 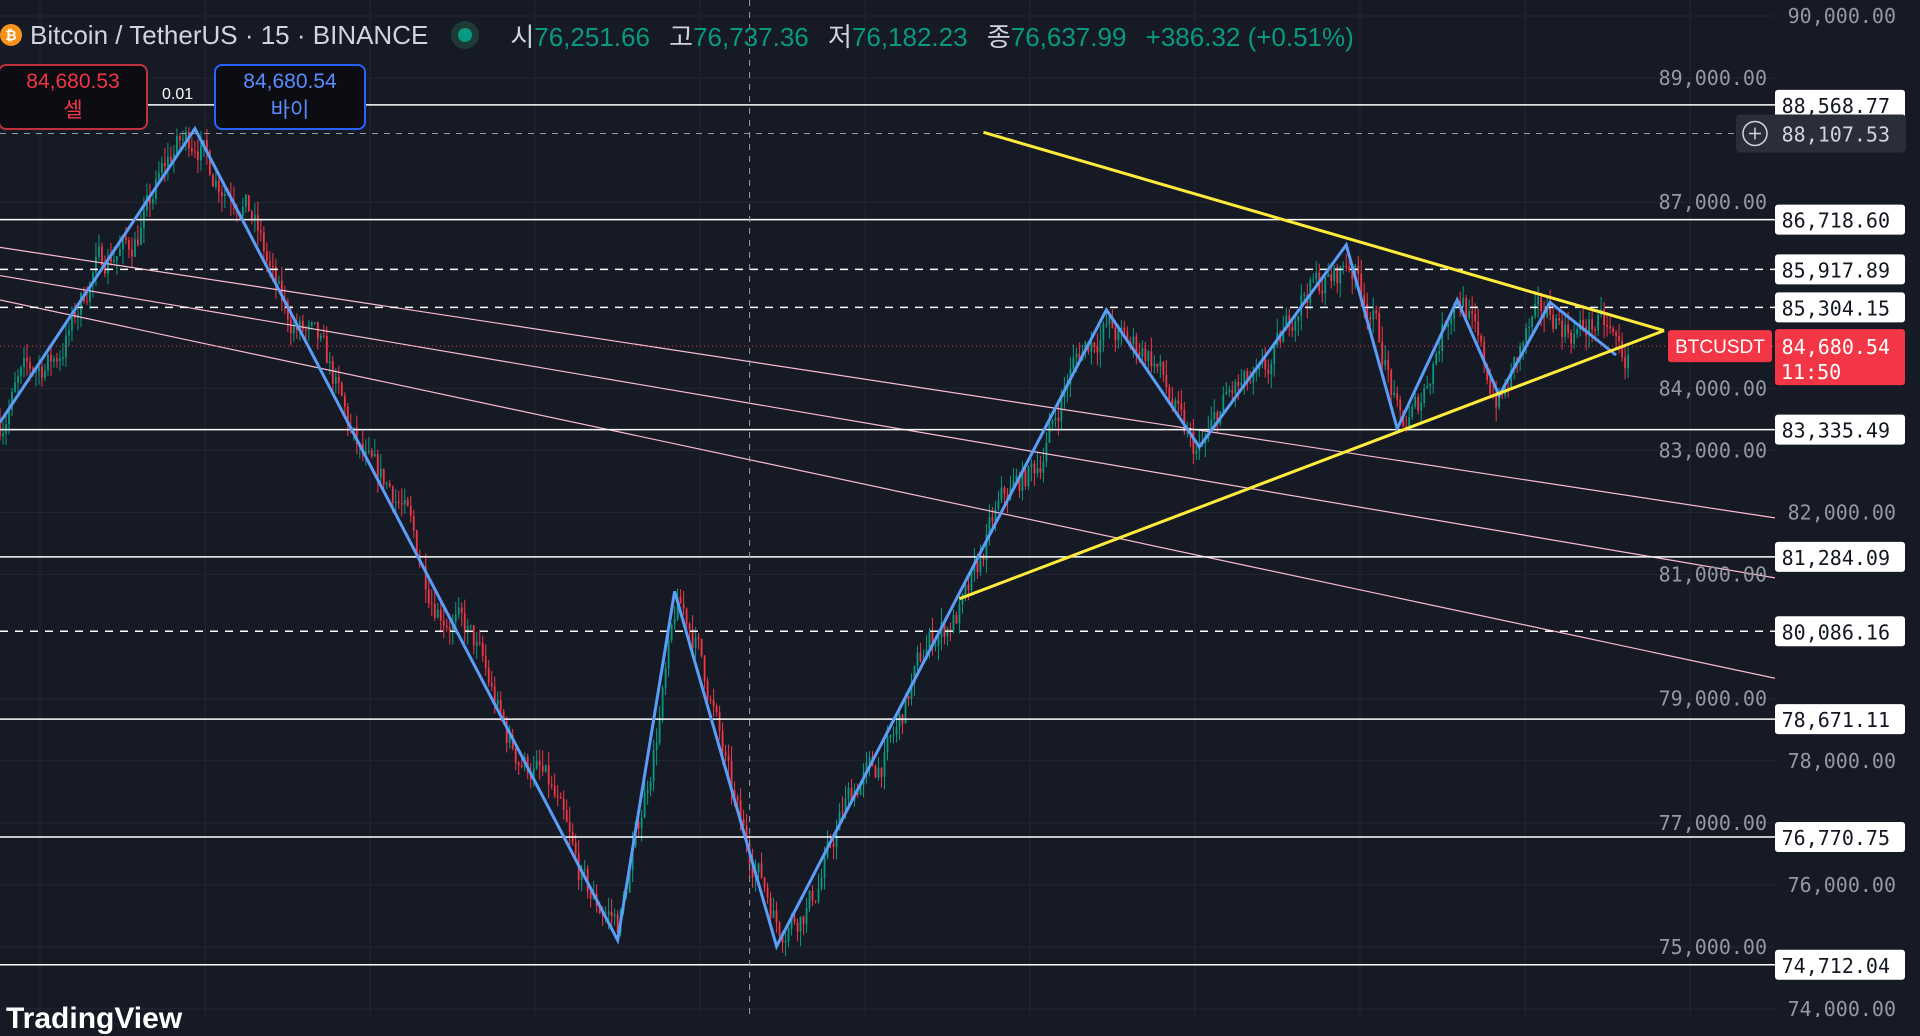 I want to click on symbol-title: Bitcoin / TetherUS · 15 · BINANCE, so click(x=229, y=34).